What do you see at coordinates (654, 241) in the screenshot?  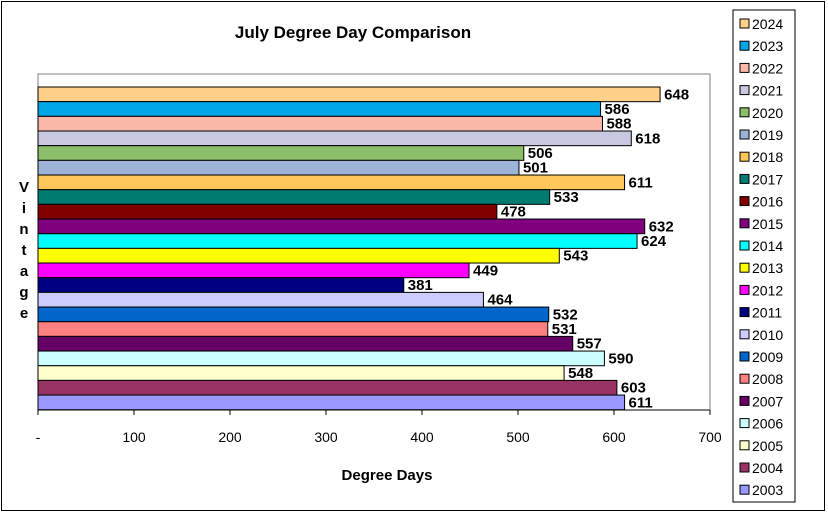 I see `data-label-2014: 624` at bounding box center [654, 241].